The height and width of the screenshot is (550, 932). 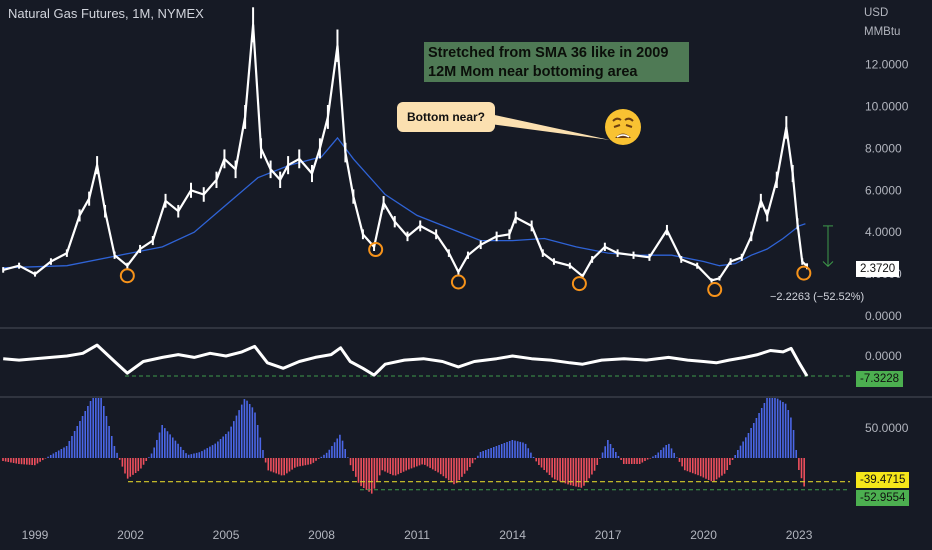 What do you see at coordinates (887, 106) in the screenshot?
I see `price-tick-label: 10.0000` at bounding box center [887, 106].